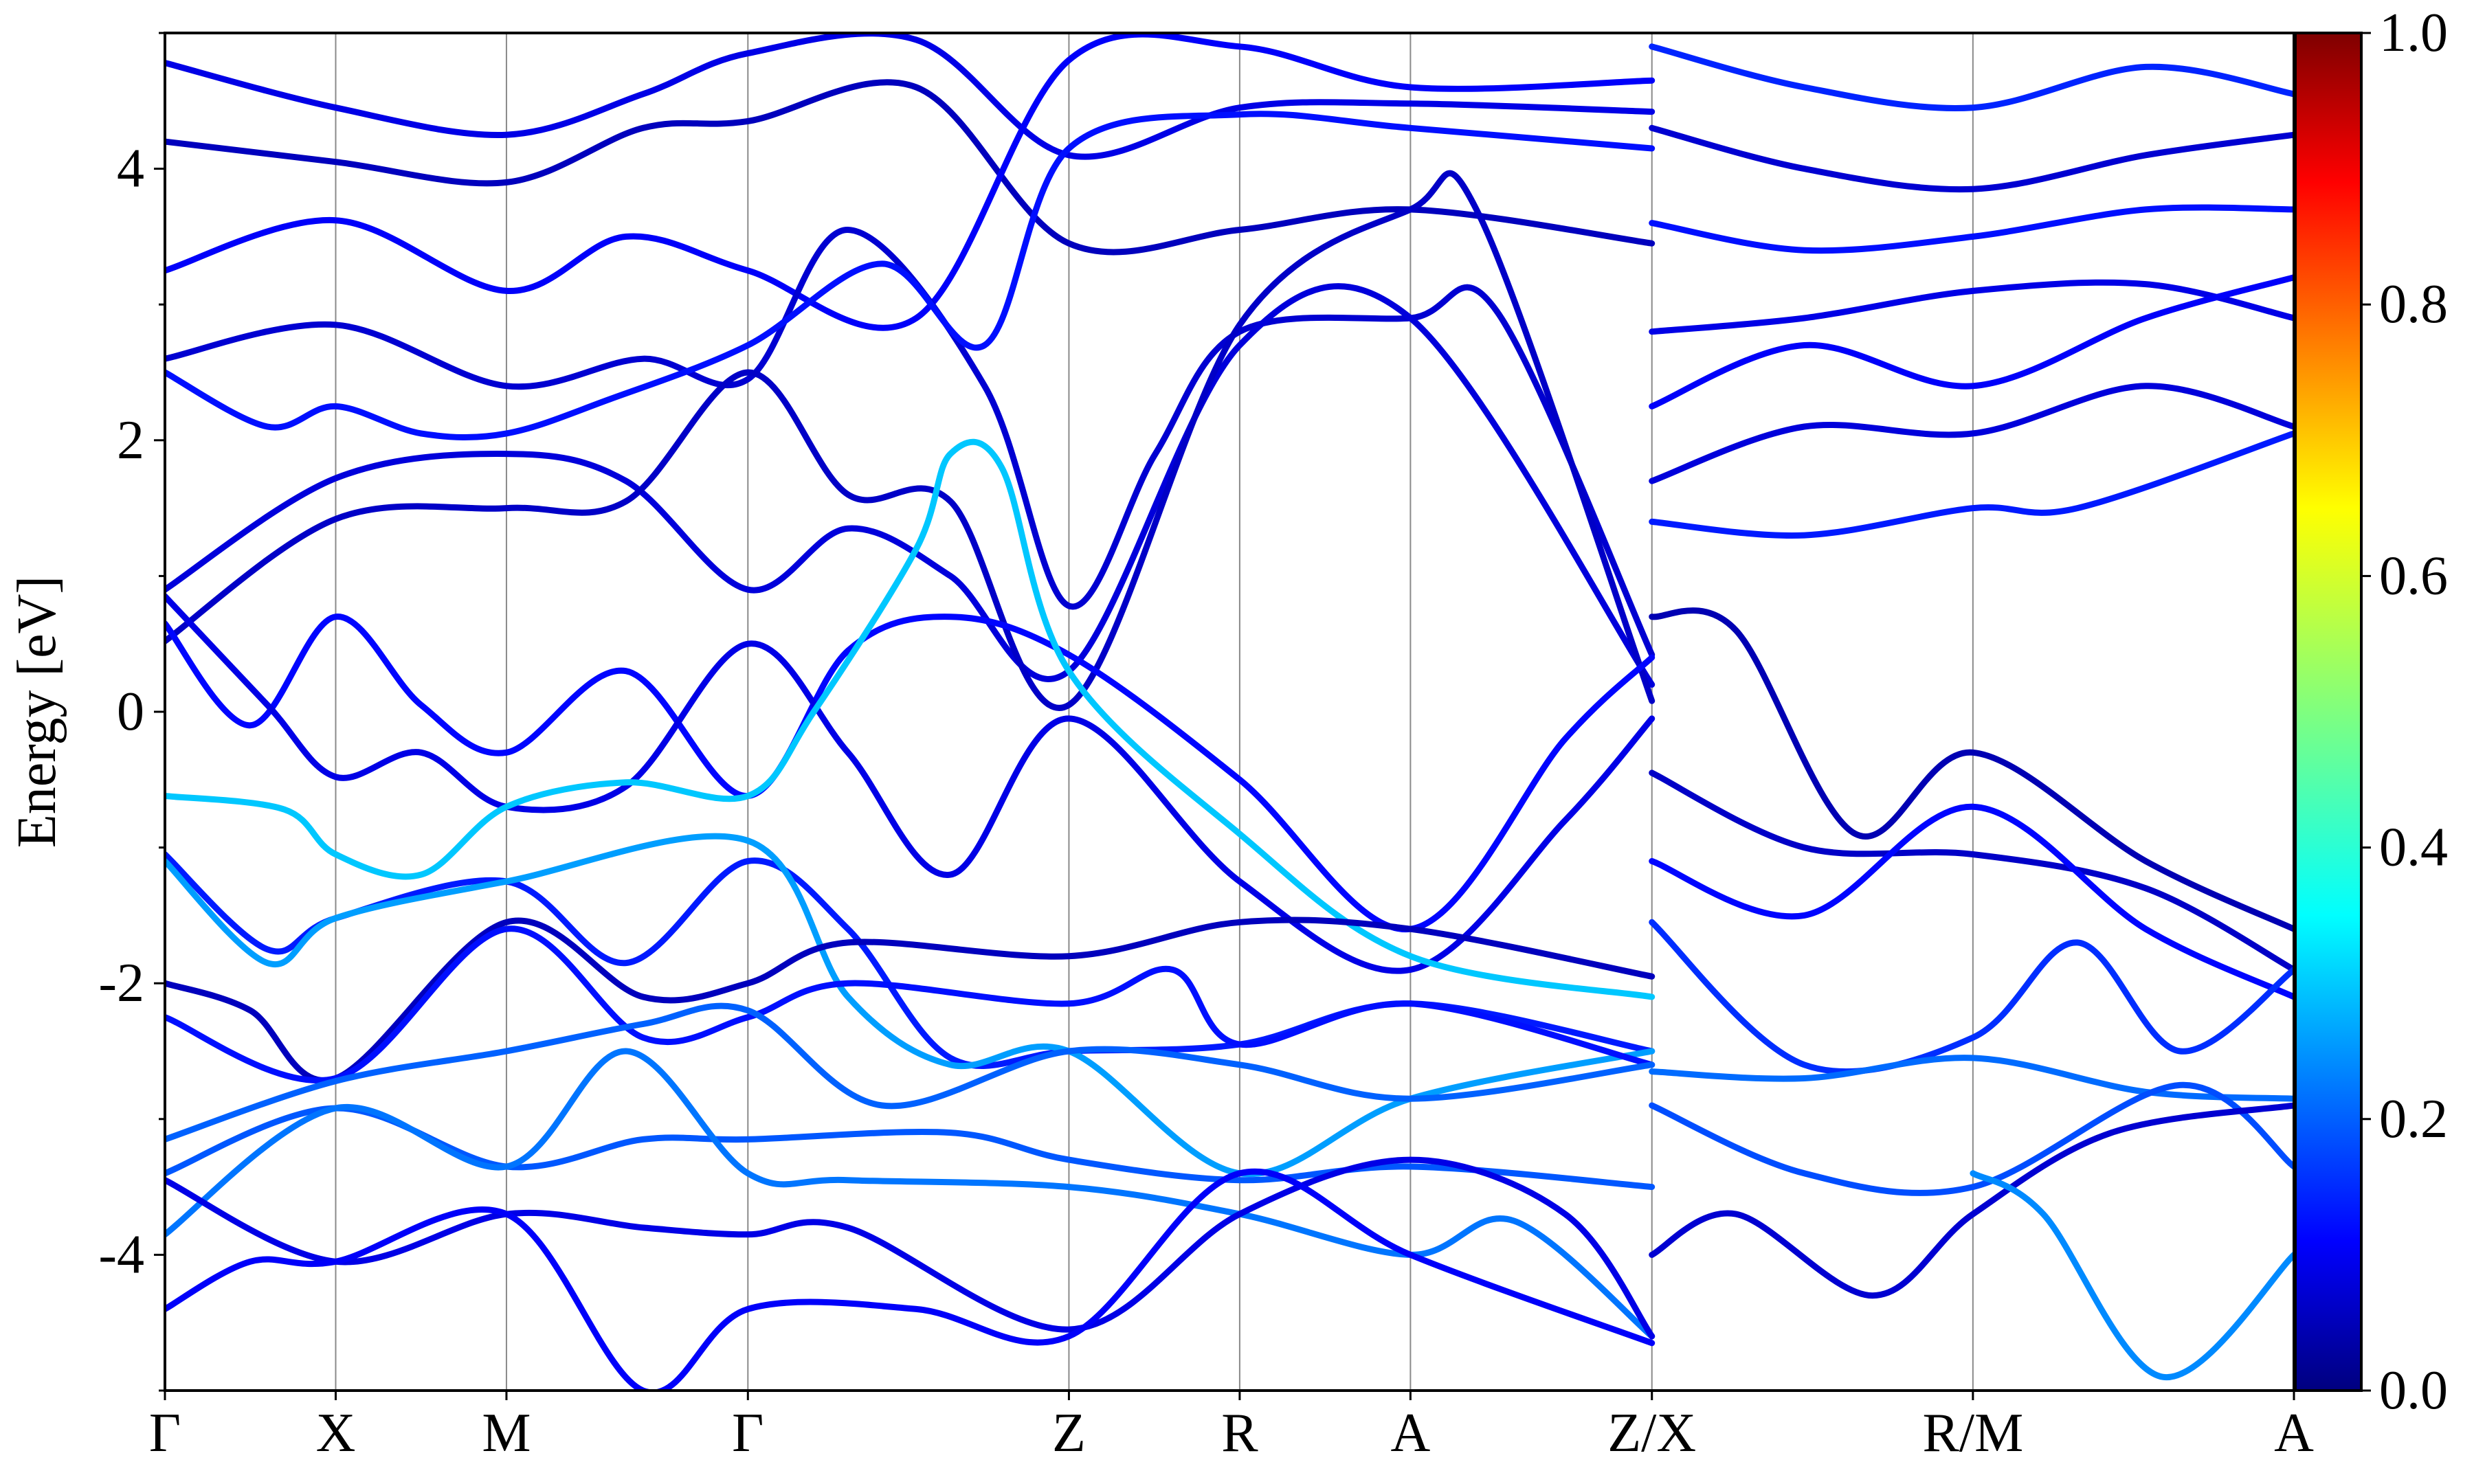  Describe the element at coordinates (2413, 33) in the screenshot. I see `colorbar-tick-label: 1.0` at that location.